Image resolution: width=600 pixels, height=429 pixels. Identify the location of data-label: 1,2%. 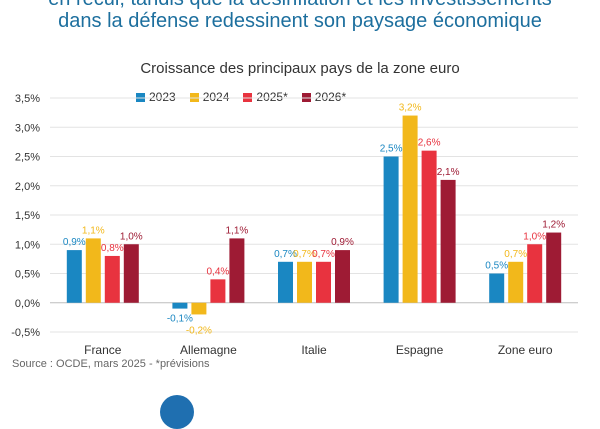
(553, 225).